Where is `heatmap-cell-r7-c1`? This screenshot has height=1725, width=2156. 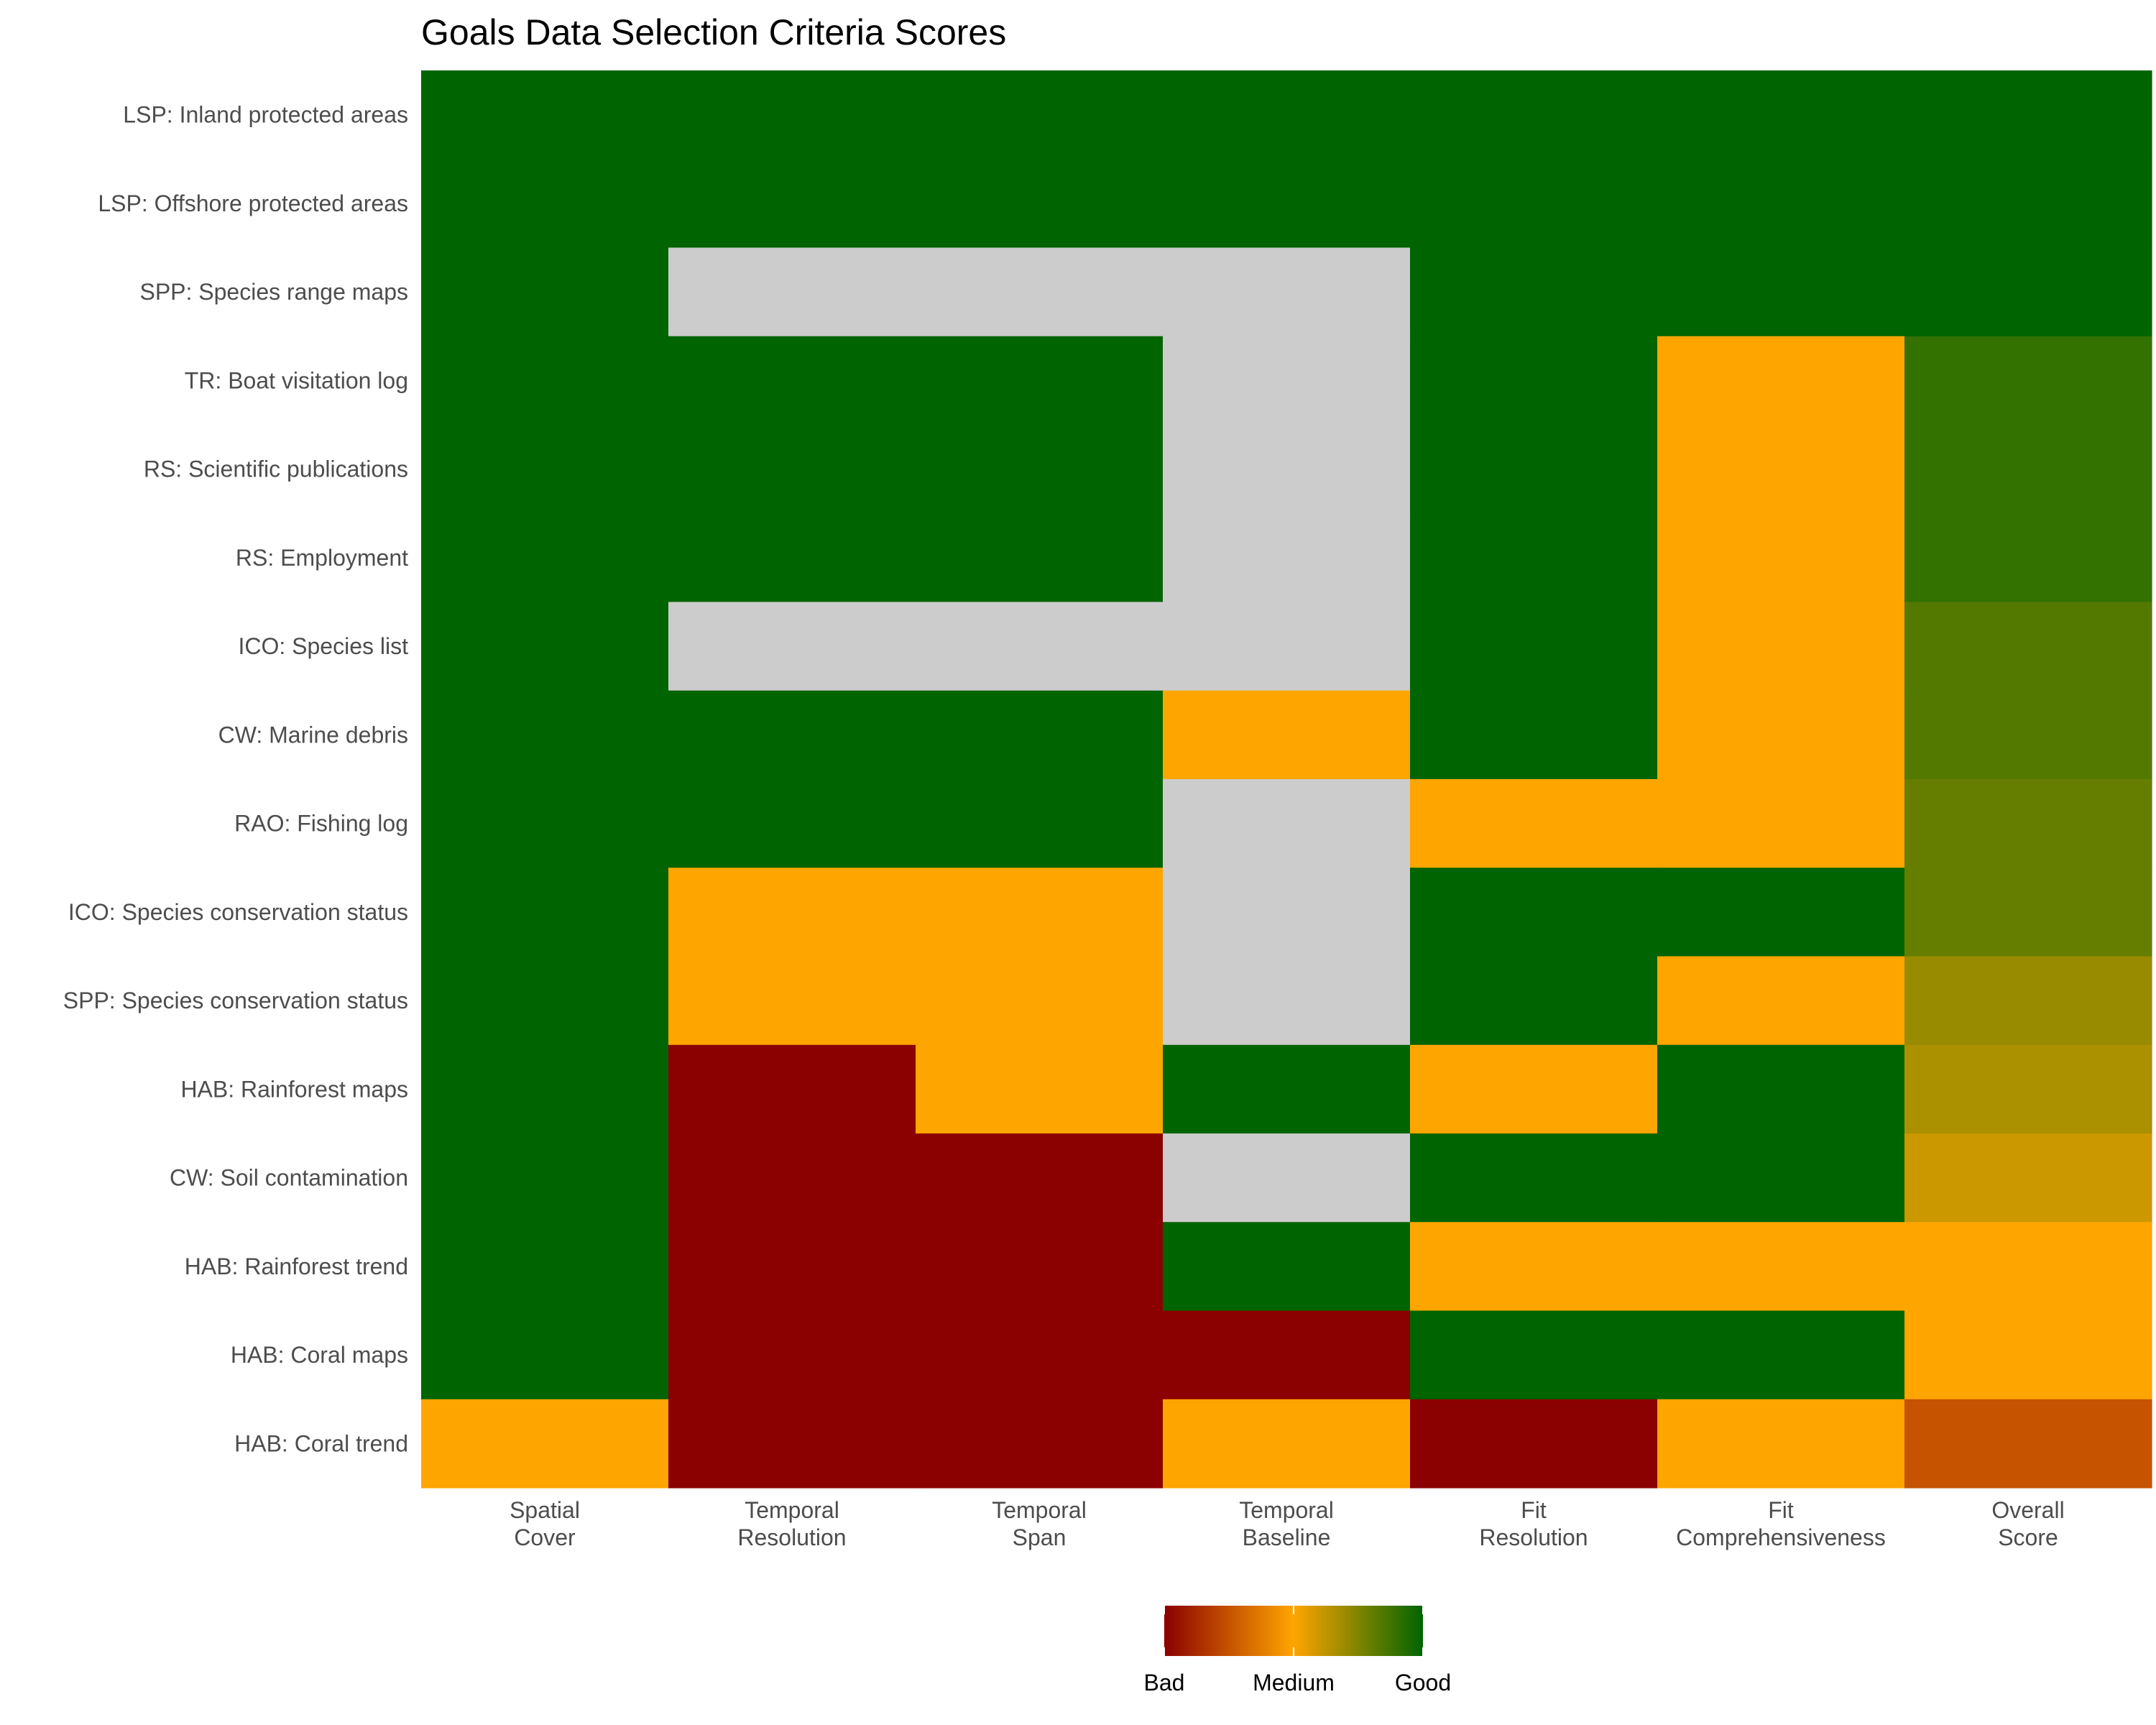
heatmap-cell-r7-c1 is located at coordinates (792, 735).